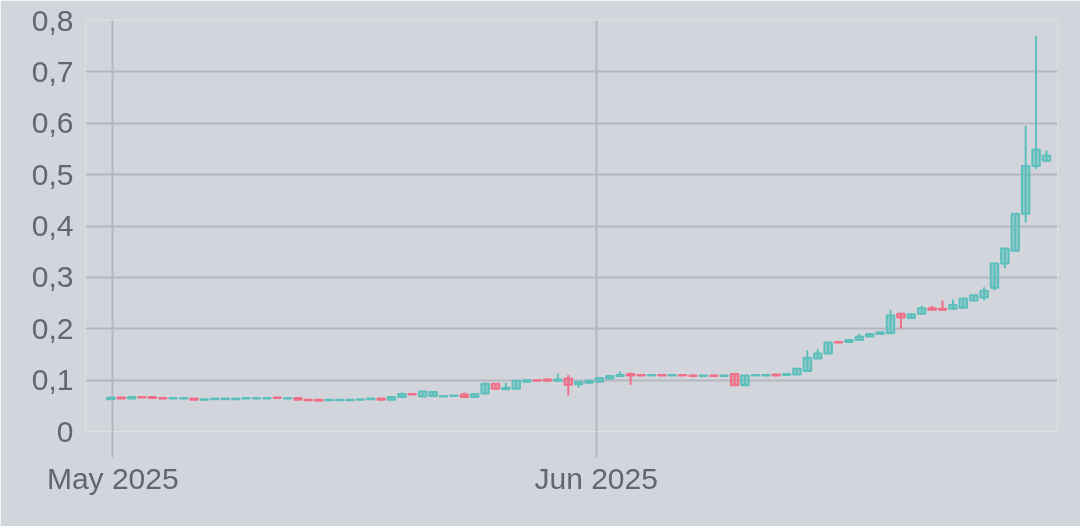  What do you see at coordinates (52, 123) in the screenshot?
I see `y-tick-label: 0,6` at bounding box center [52, 123].